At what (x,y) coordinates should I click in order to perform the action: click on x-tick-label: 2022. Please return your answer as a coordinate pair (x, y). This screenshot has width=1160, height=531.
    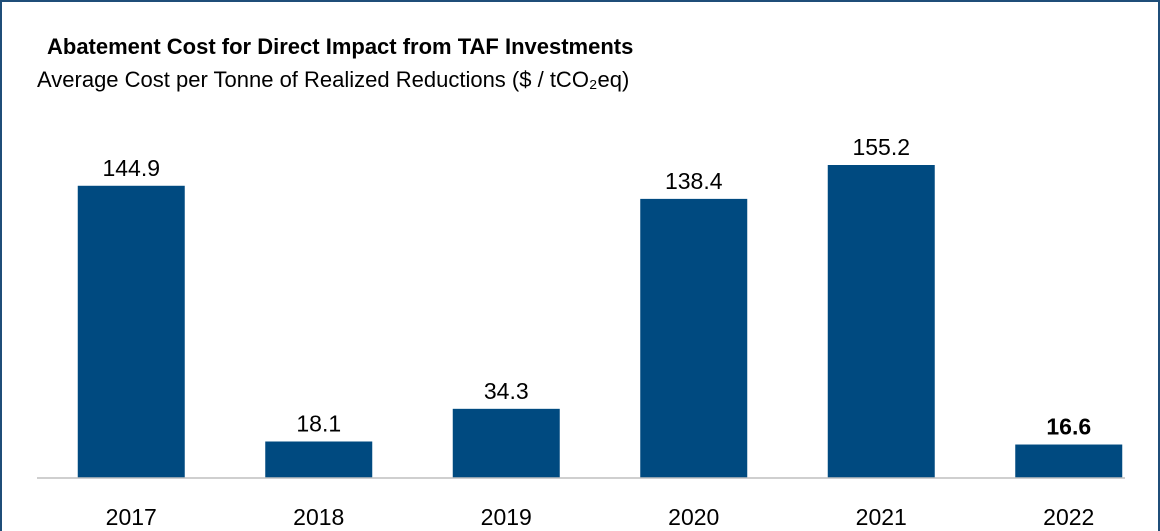
    Looking at the image, I should click on (1068, 517).